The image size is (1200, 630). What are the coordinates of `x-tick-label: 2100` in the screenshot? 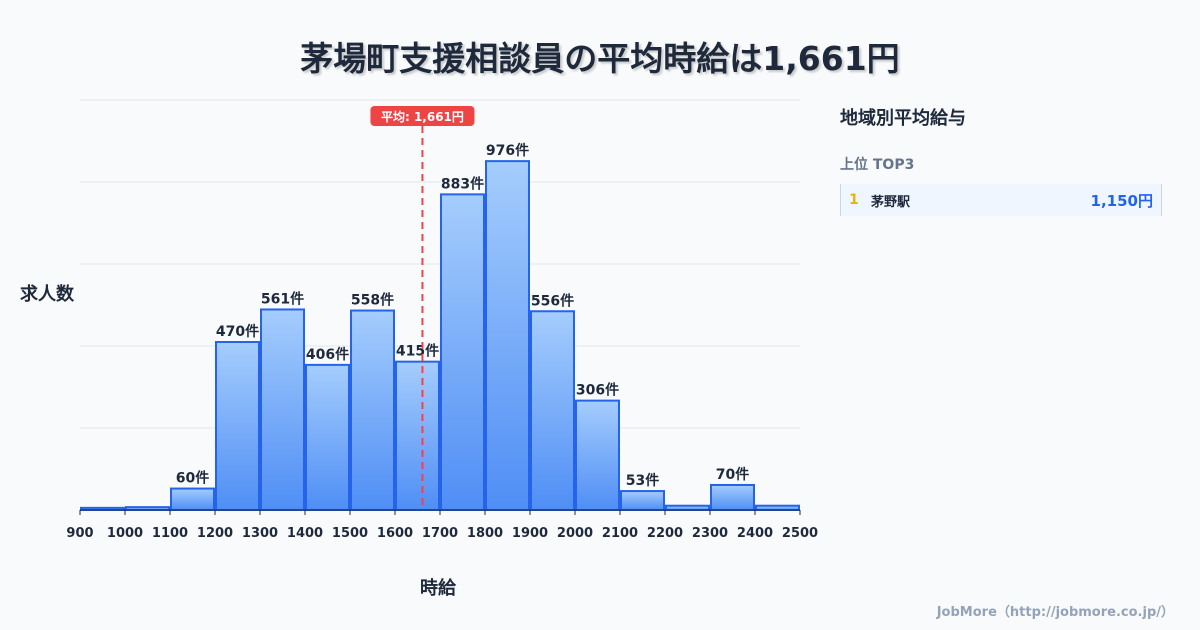 It's located at (620, 533).